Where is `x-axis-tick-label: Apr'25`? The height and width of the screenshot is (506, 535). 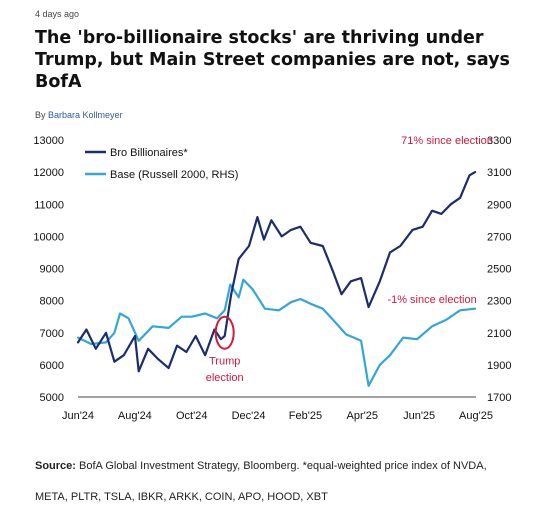 x-axis-tick-label: Apr'25 is located at coordinates (362, 416).